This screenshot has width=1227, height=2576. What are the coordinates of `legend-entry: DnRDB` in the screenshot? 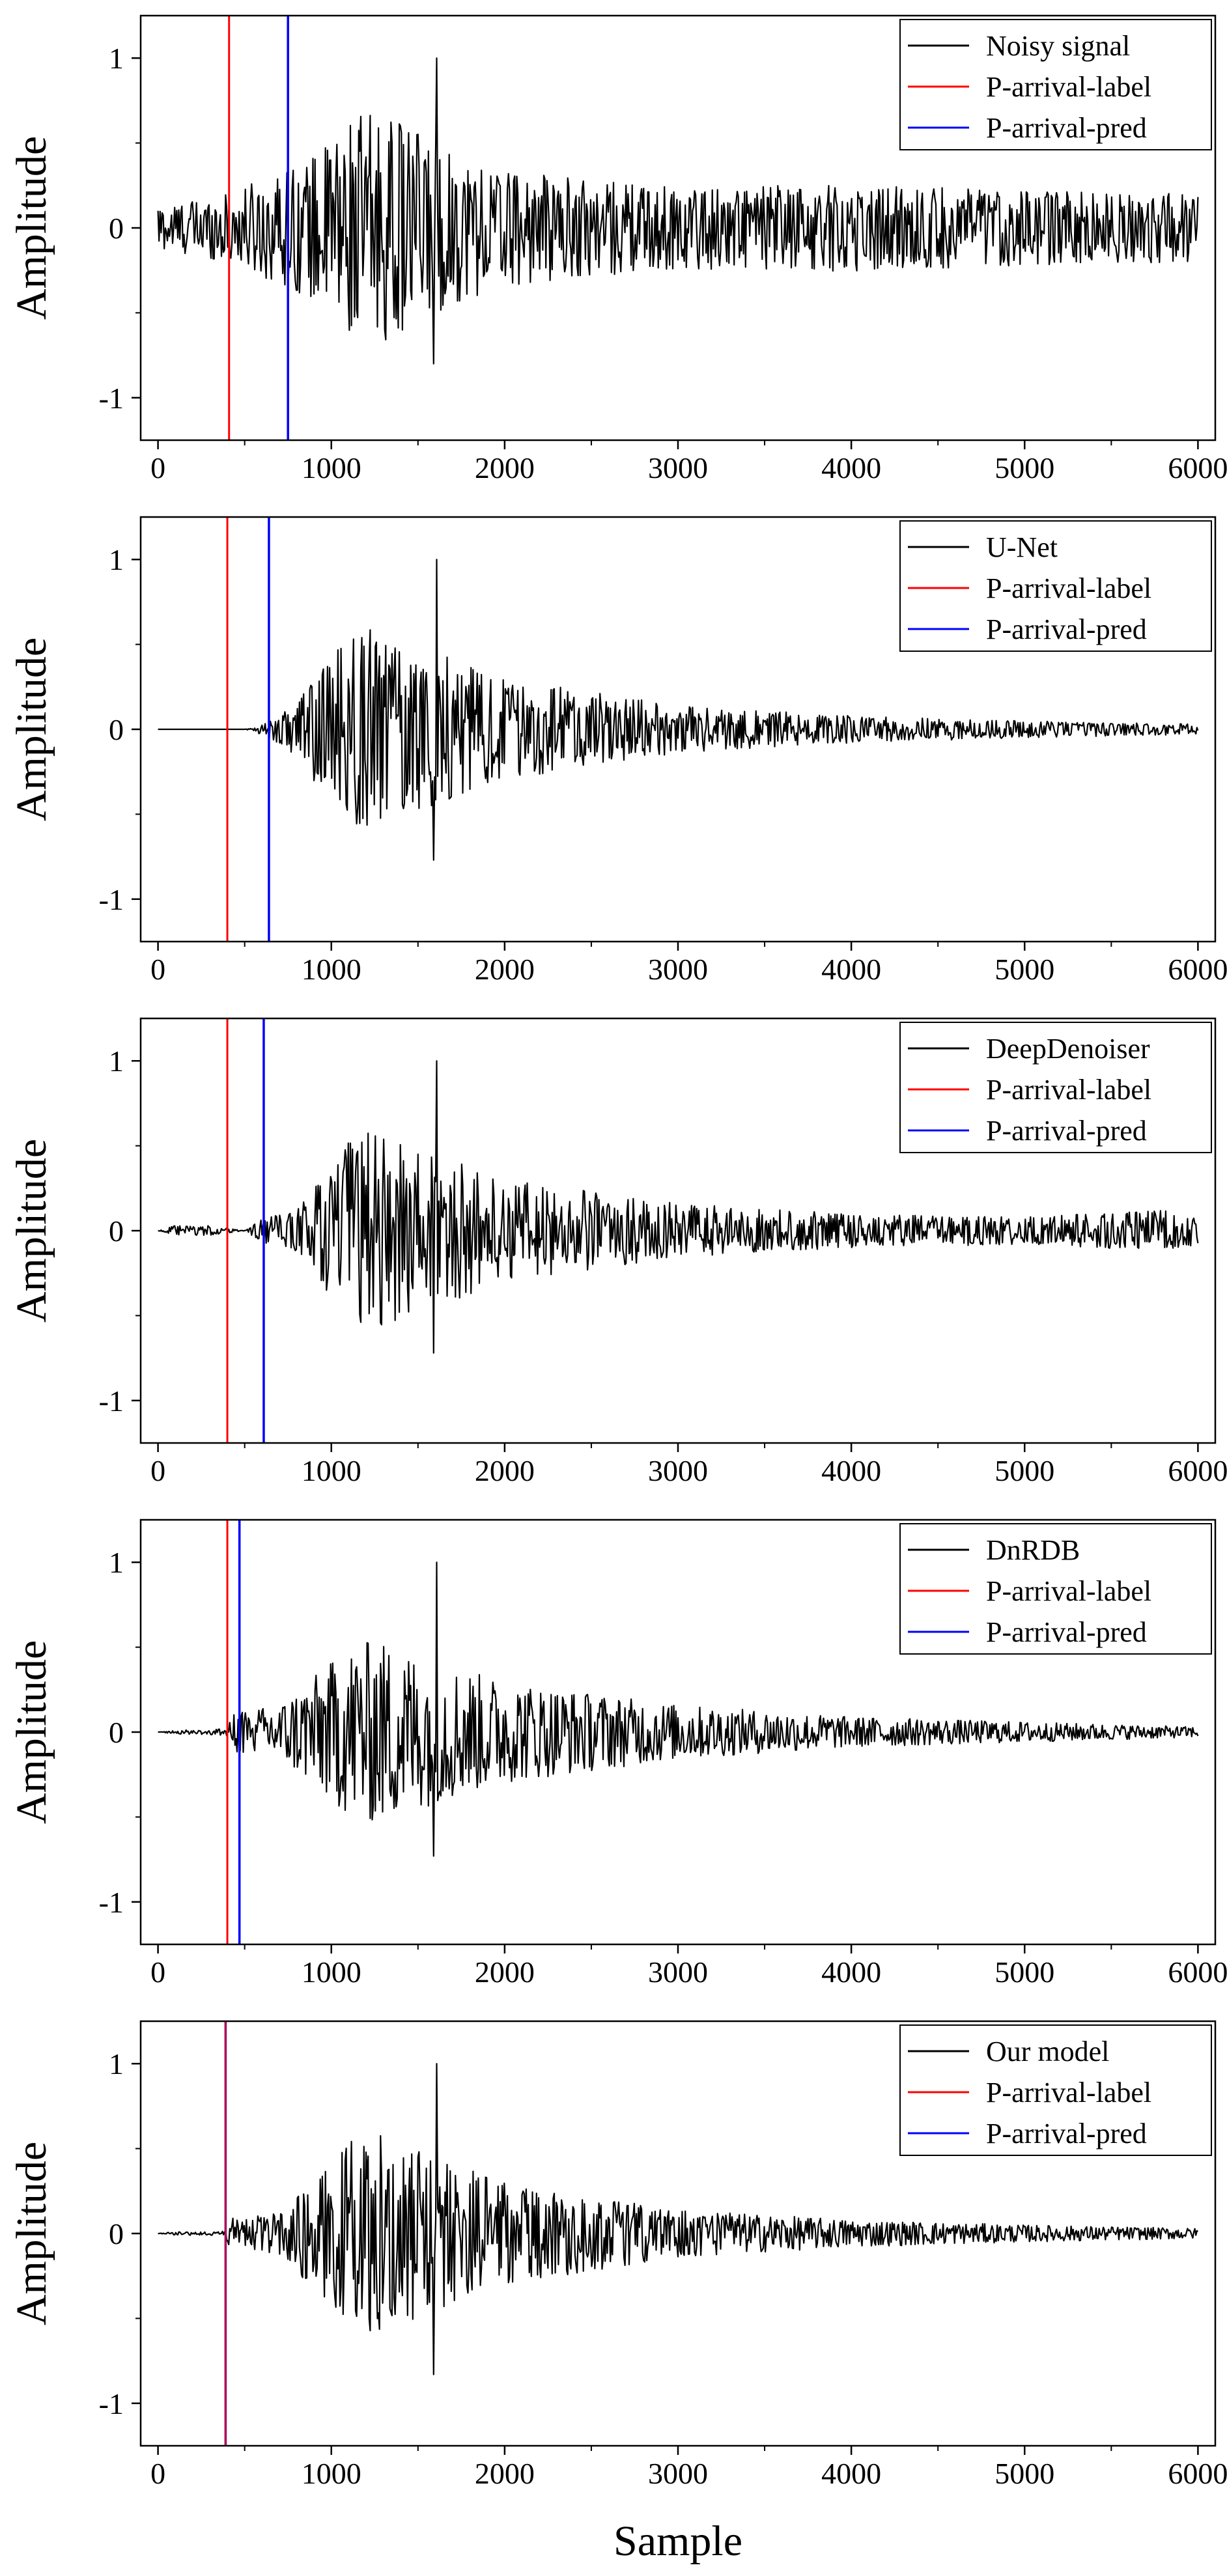 It's located at (1033, 1550).